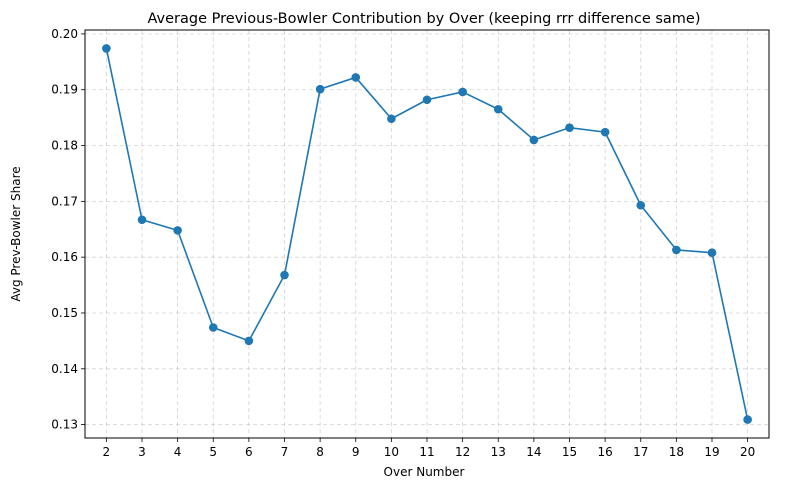 Image resolution: width=790 pixels, height=490 pixels. Describe the element at coordinates (604, 452) in the screenshot. I see `x-tick-label: 16` at that location.